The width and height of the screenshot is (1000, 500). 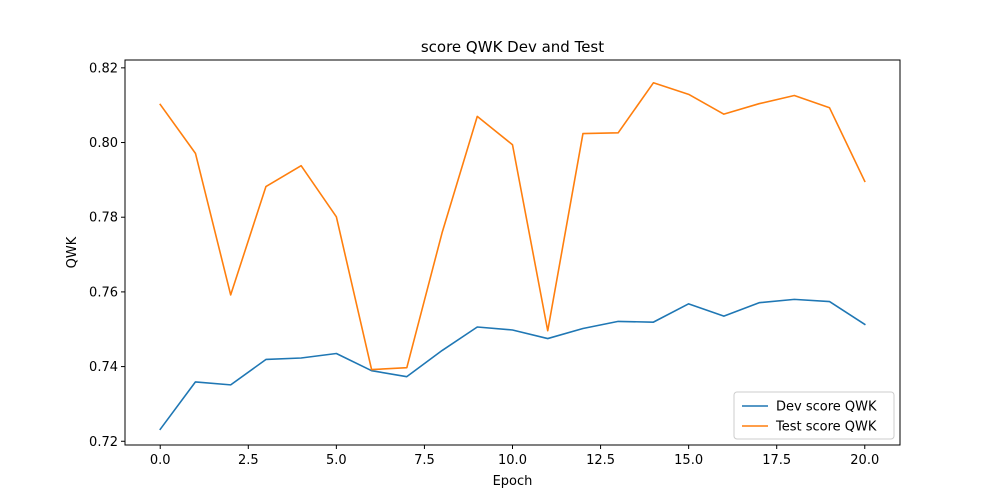 I want to click on y-axis: 0.72 0.74 0.76 0.78 0.80 0.82, so click(x=107, y=255).